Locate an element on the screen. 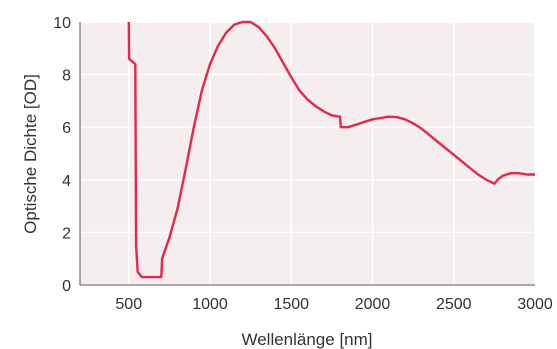 This screenshot has height=349, width=557. y-tick-labels: 0 2 4 6 8 10 is located at coordinates (62, 155).